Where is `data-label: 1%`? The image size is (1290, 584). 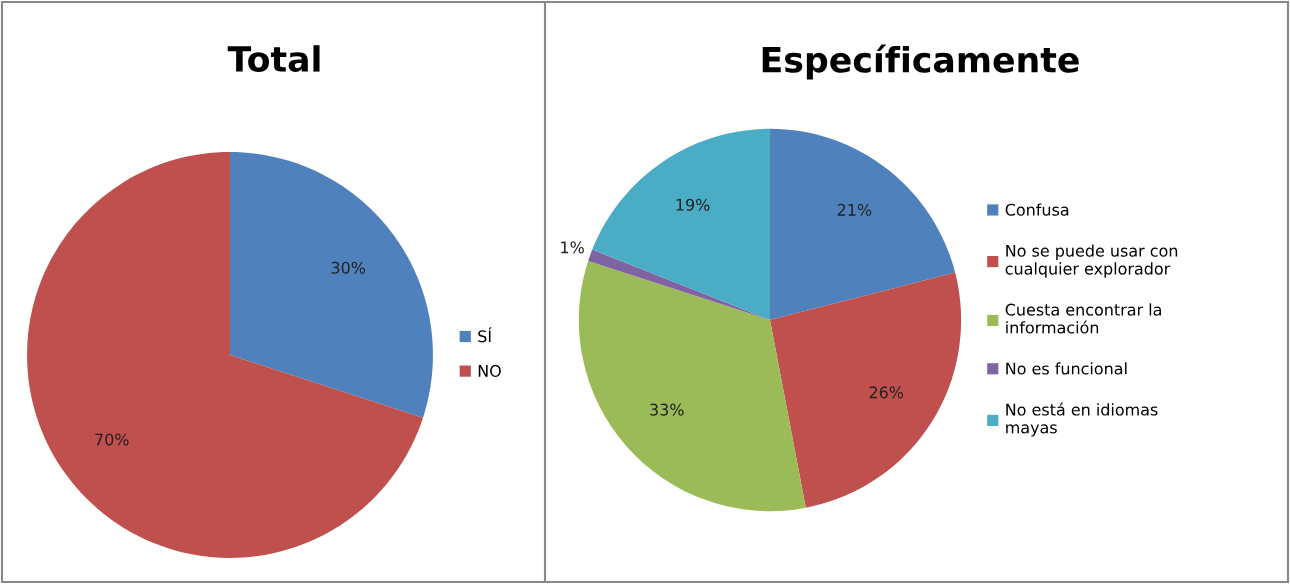
data-label: 1% is located at coordinates (572, 247).